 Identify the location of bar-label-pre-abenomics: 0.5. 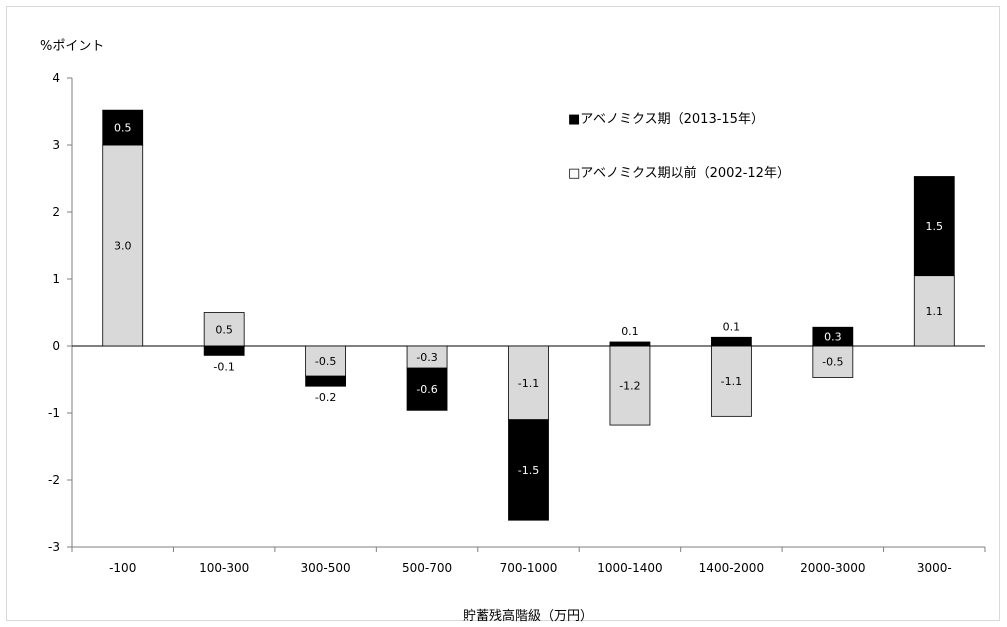
(224, 329).